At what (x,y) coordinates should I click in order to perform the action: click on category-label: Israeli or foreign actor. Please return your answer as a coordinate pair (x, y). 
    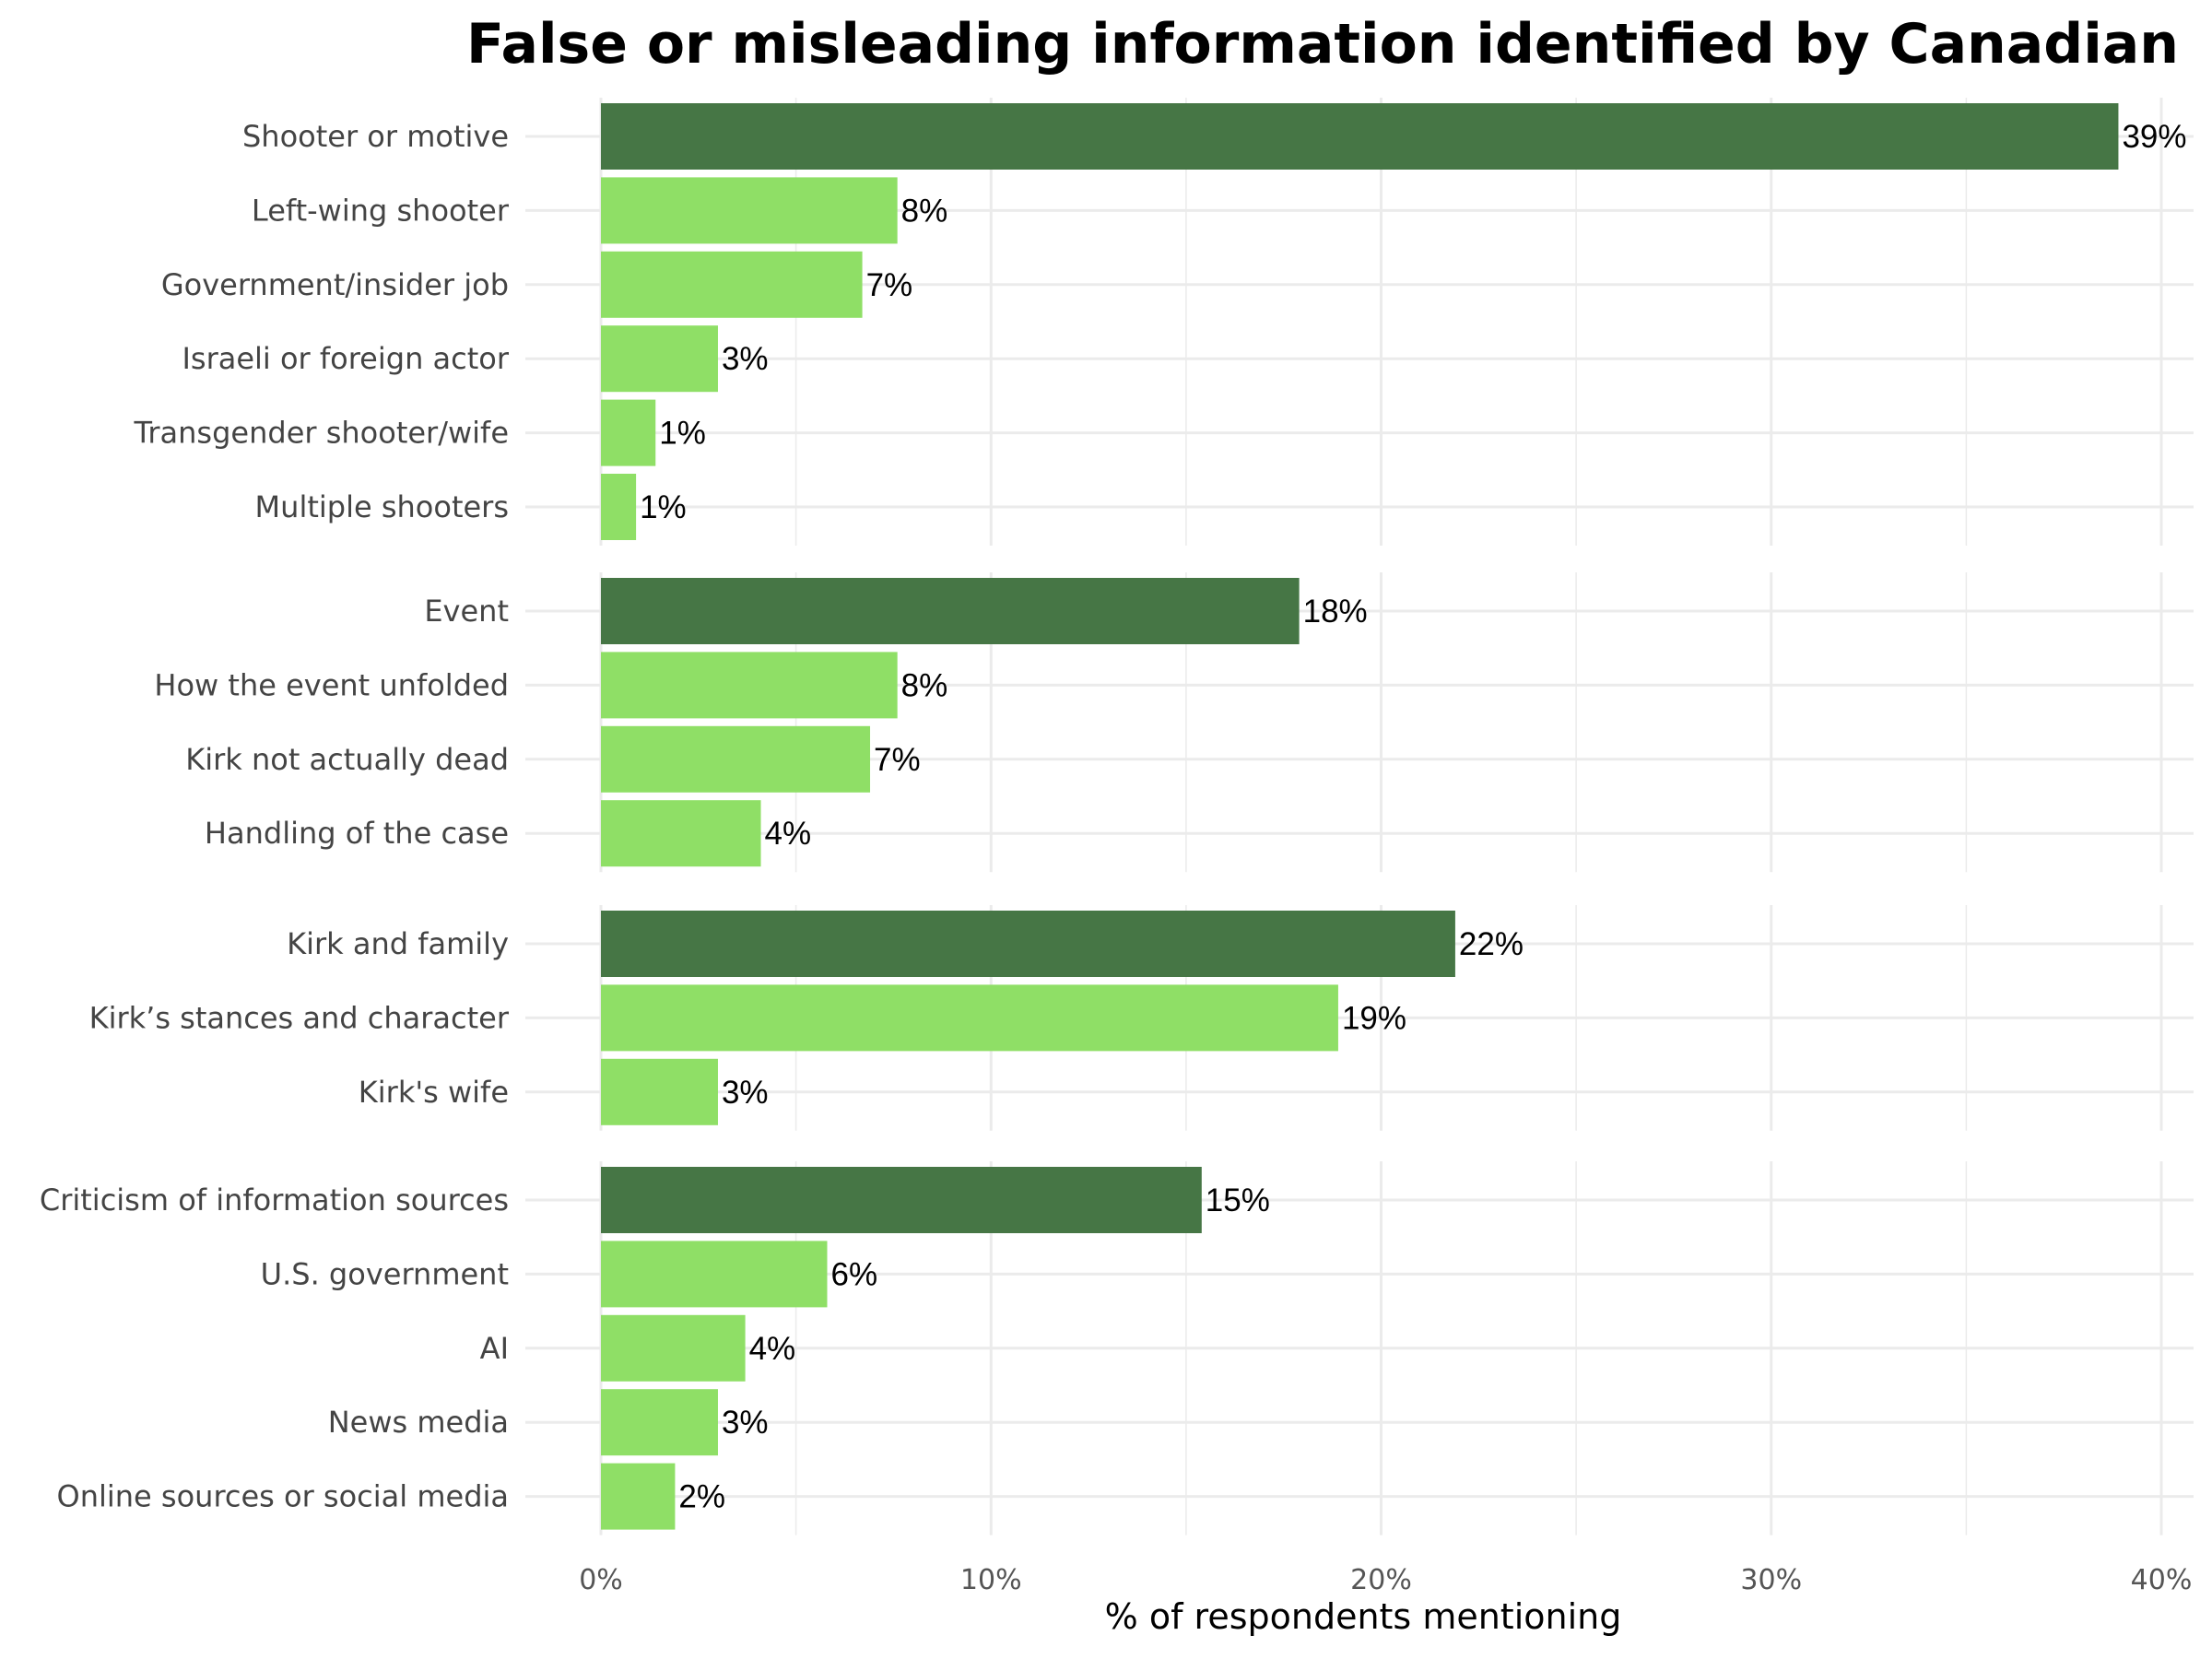
    Looking at the image, I should click on (345, 358).